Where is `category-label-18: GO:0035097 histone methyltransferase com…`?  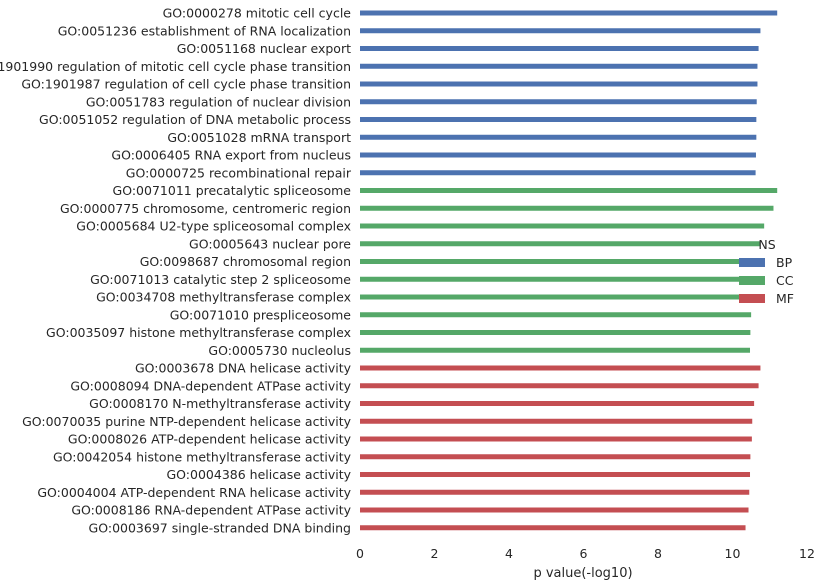
category-label-18: GO:0035097 histone methyltransferase com… is located at coordinates (198, 332).